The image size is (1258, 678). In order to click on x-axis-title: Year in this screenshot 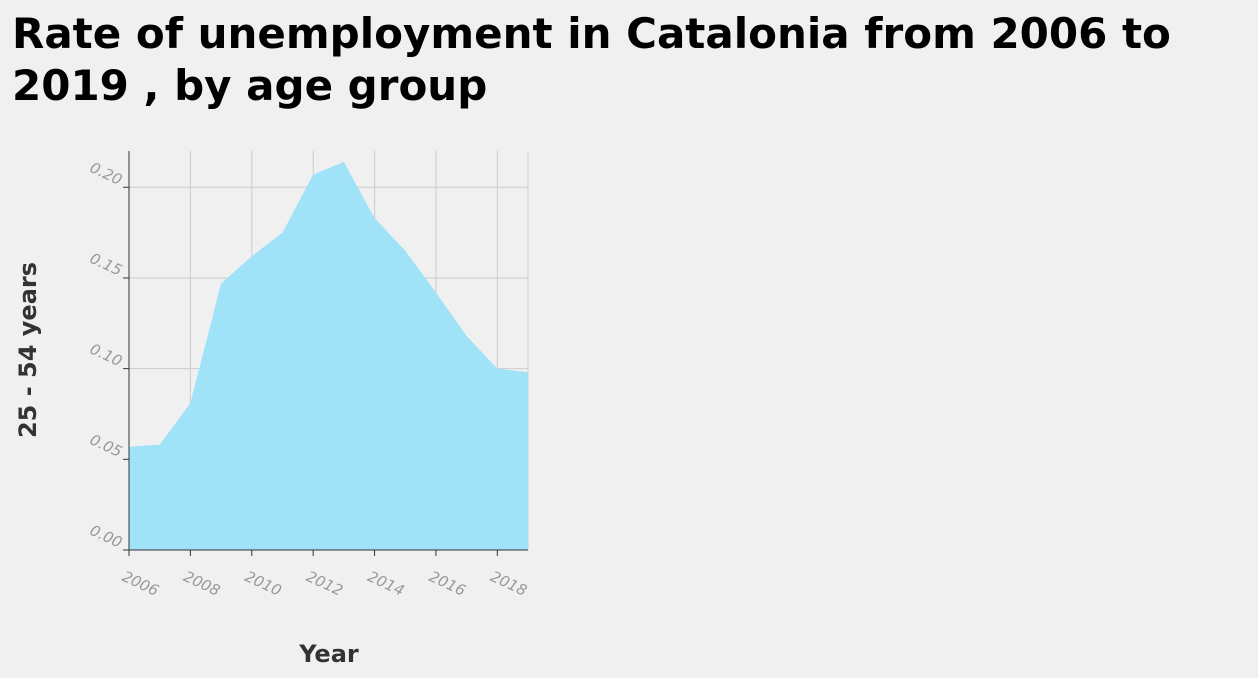, I will do `click(328, 654)`.